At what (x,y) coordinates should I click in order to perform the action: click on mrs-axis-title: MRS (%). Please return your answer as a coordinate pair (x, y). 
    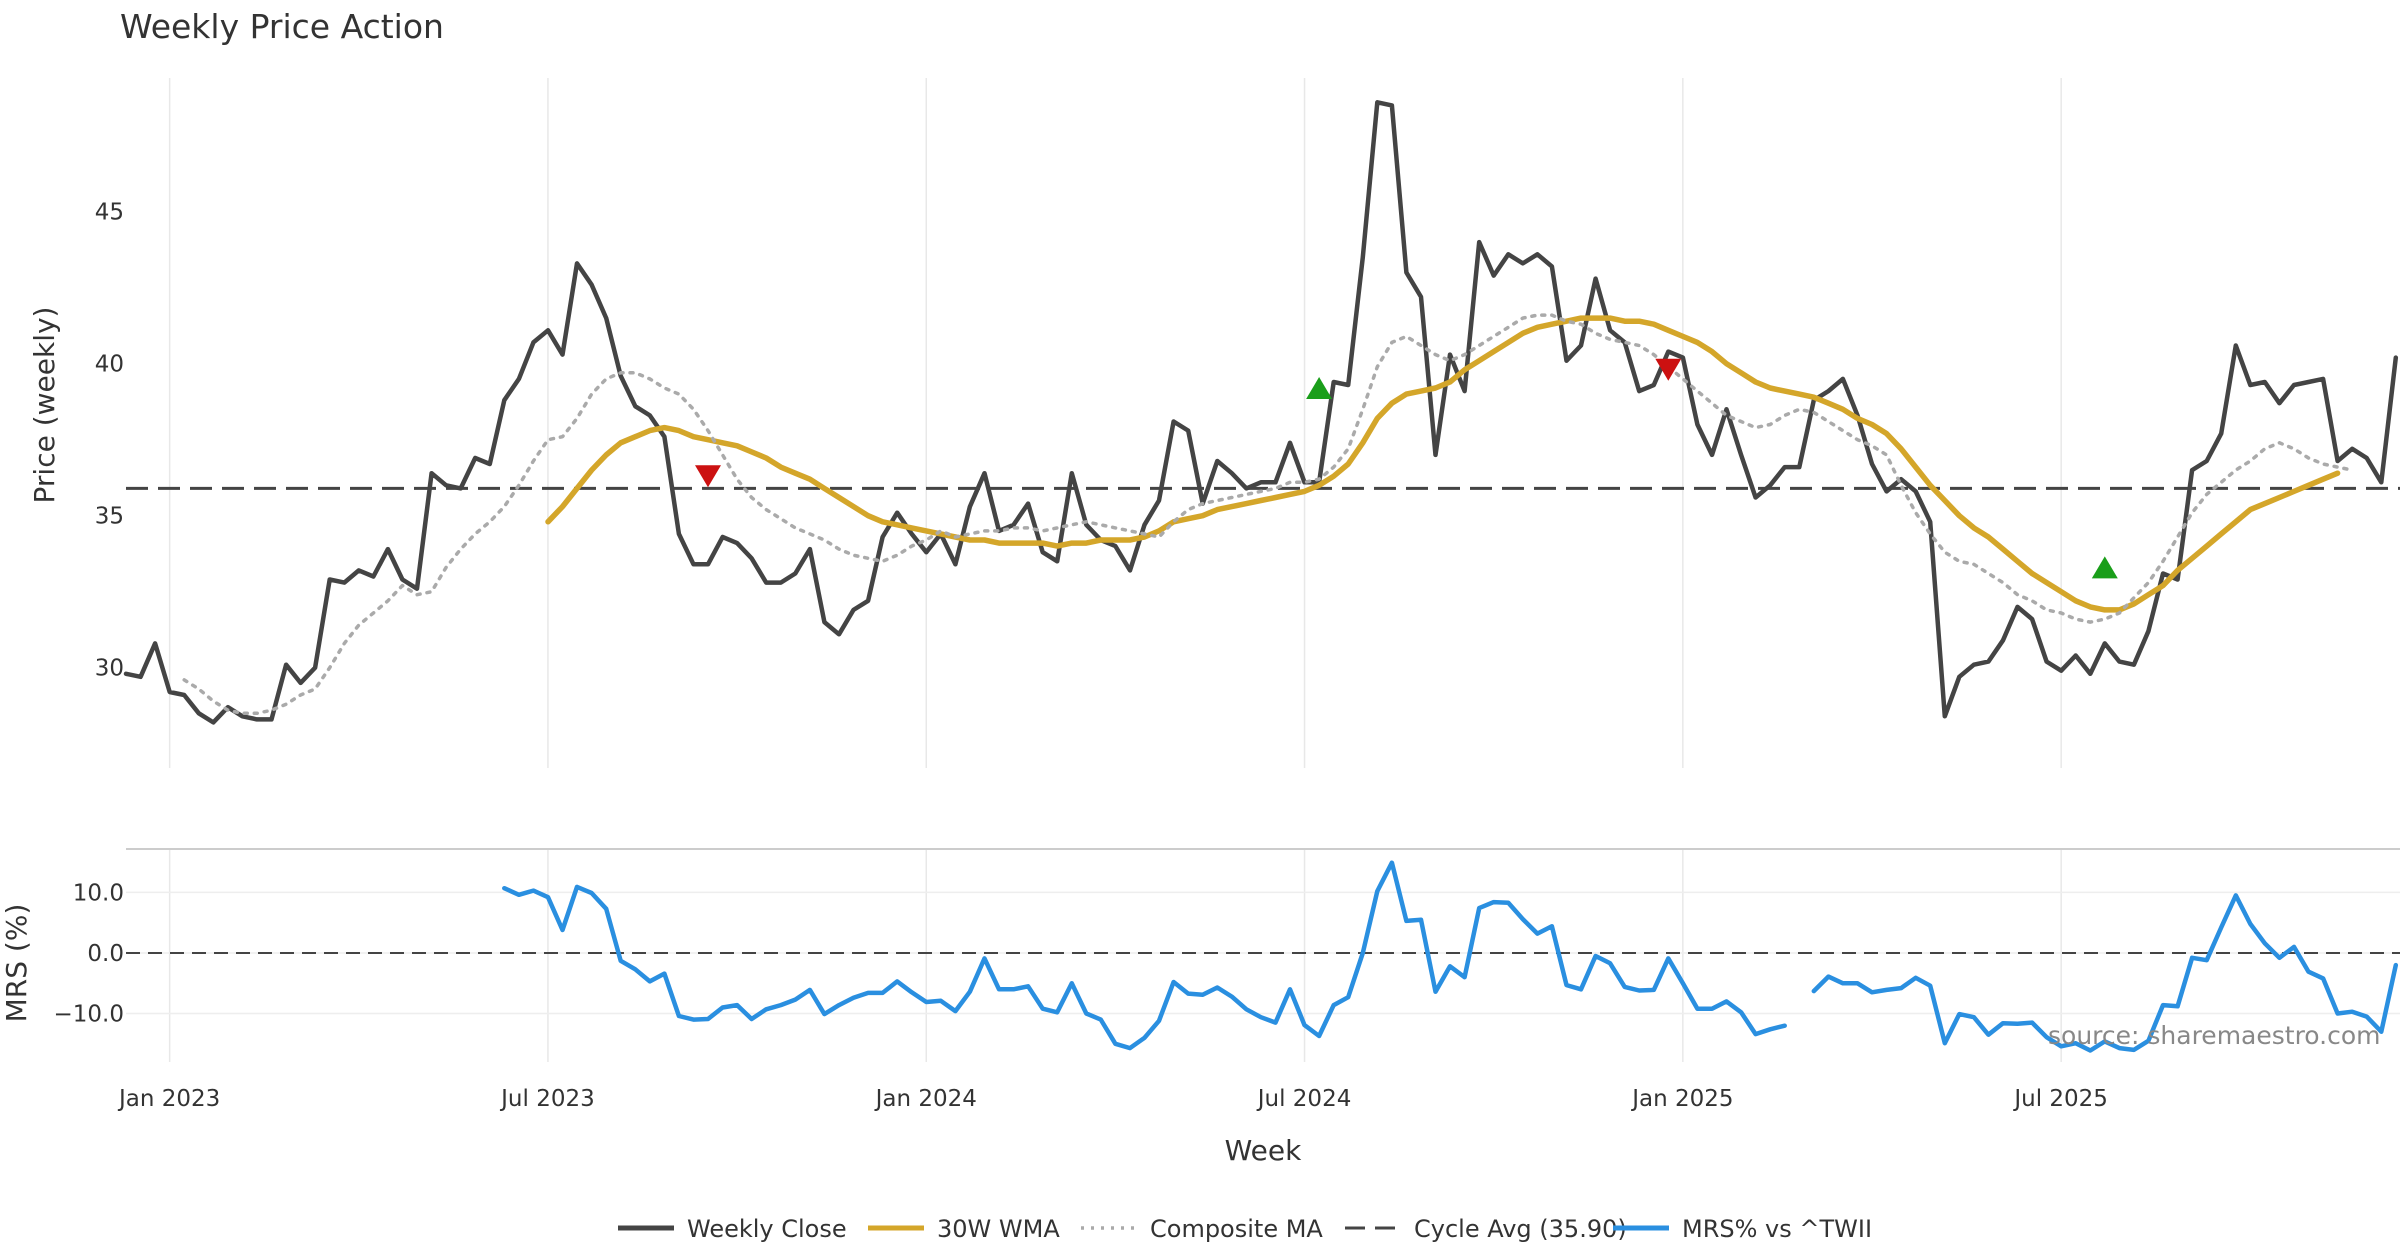
    Looking at the image, I should click on (16, 963).